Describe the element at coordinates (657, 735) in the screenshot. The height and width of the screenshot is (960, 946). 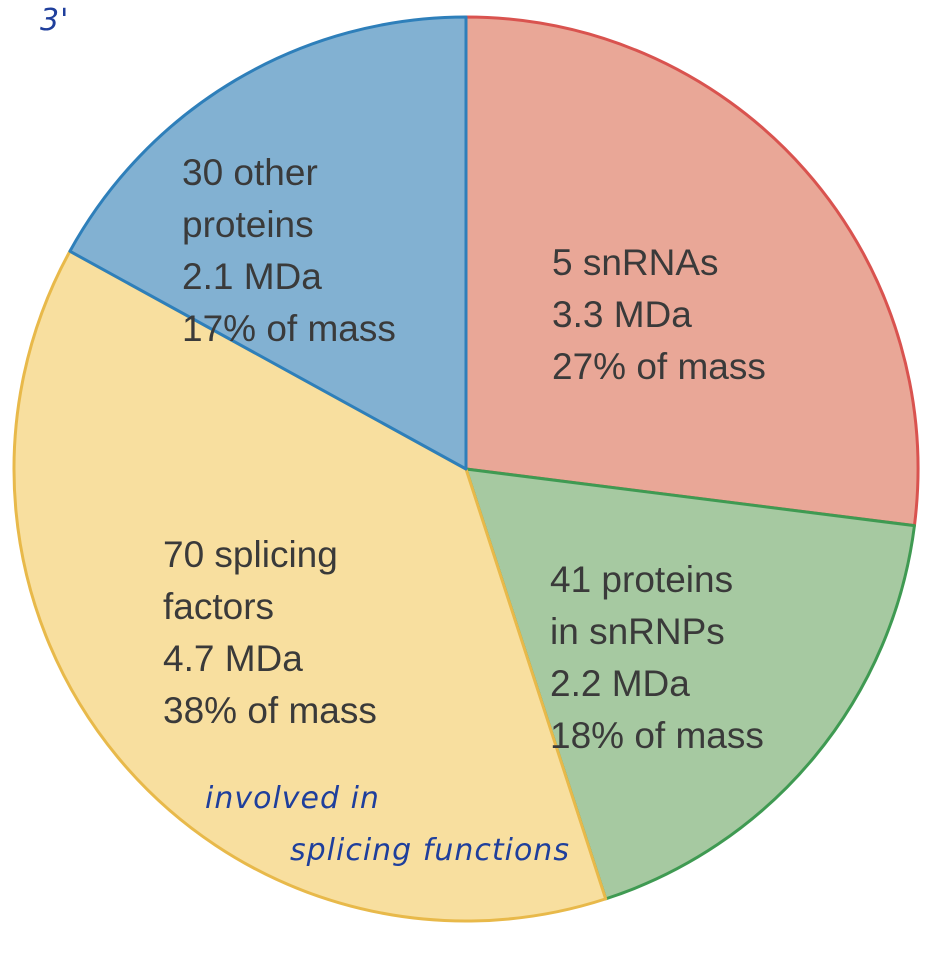
I see `pie-slice-label-line: 18% of mass` at that location.